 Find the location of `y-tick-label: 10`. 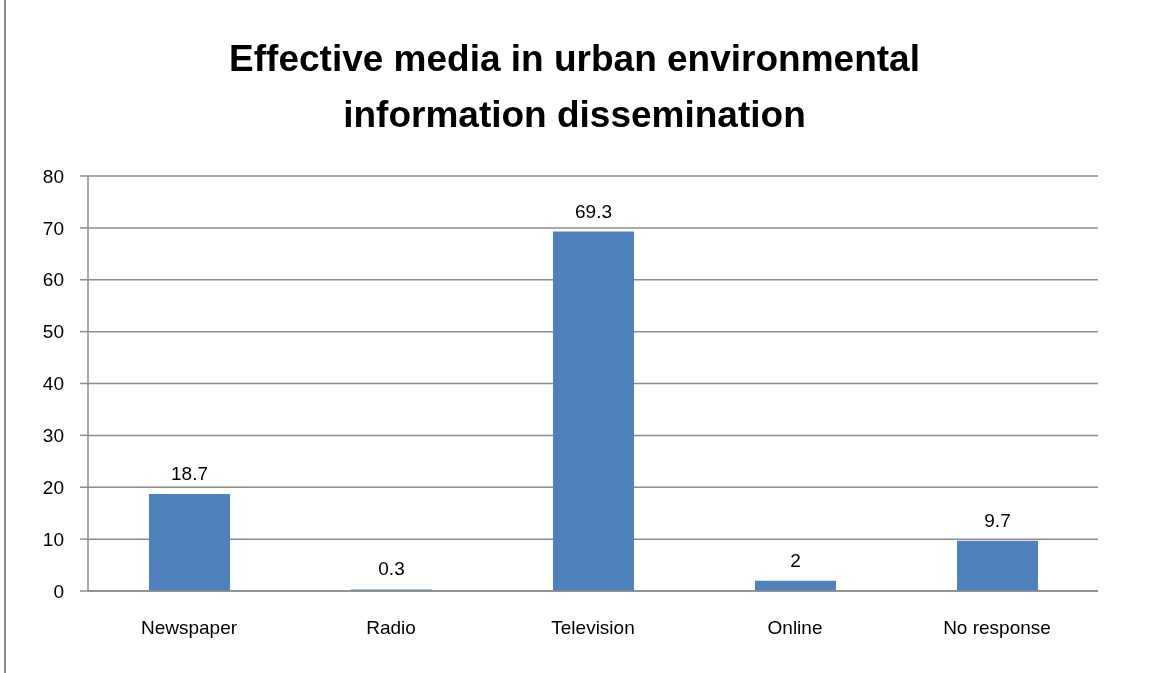

y-tick-label: 10 is located at coordinates (53, 539).